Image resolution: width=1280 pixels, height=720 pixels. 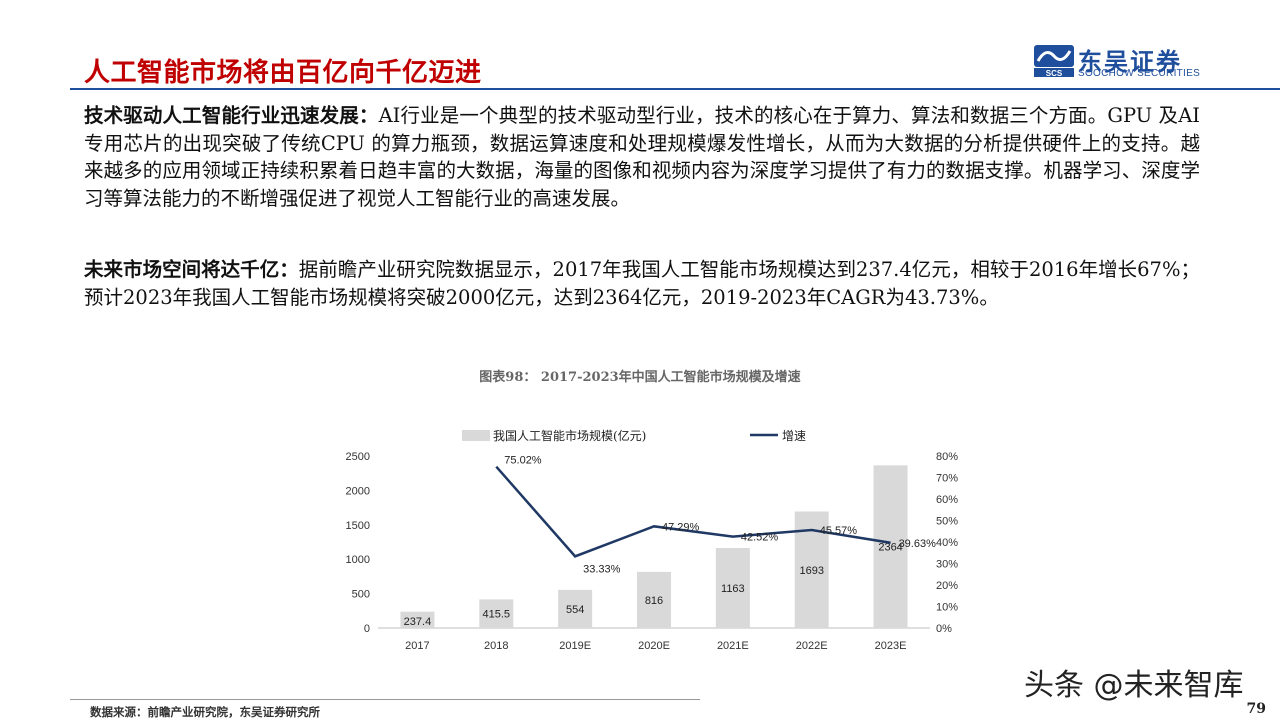 What do you see at coordinates (1139, 73) in the screenshot?
I see `logo-english-name: SOOCHOW SECURITIES` at bounding box center [1139, 73].